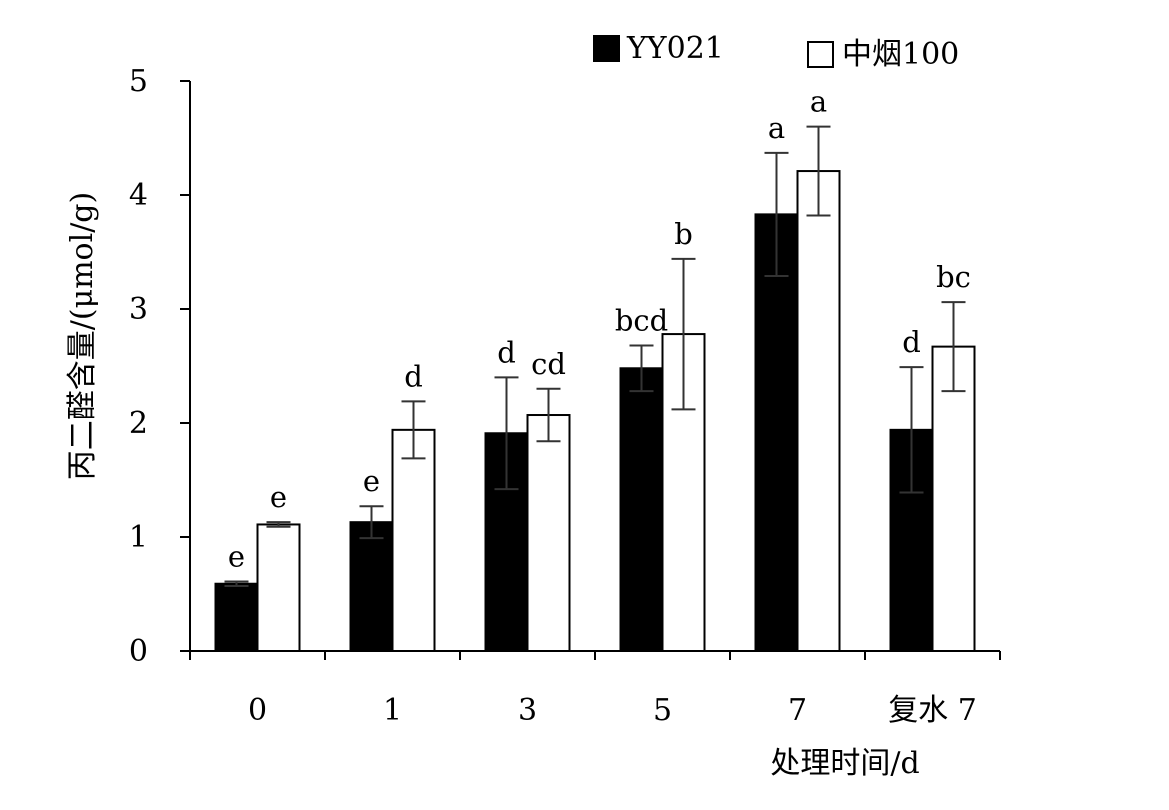  Describe the element at coordinates (527, 710) in the screenshot. I see `x-tick-label: 3` at that location.